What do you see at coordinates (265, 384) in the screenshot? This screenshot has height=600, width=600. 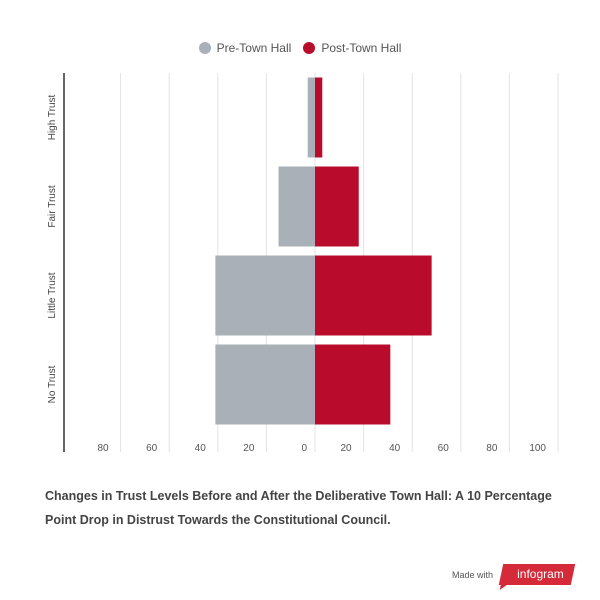 I see `bar-pre-no-trust` at bounding box center [265, 384].